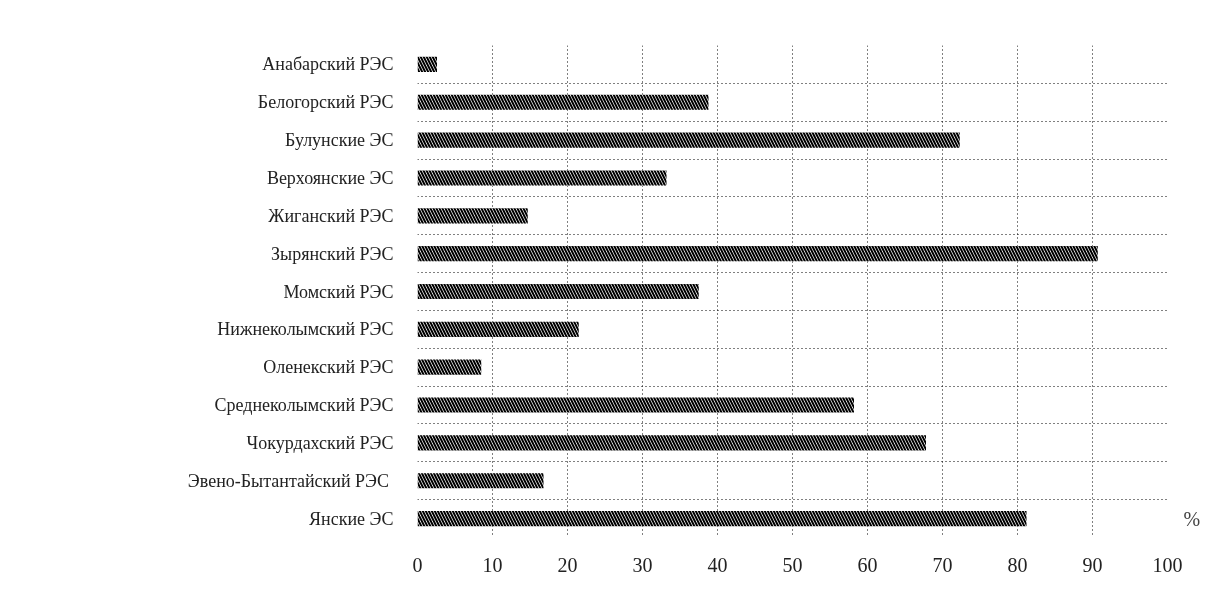  I want to click on y-tick-label: Зырянский РЭС, so click(332, 253).